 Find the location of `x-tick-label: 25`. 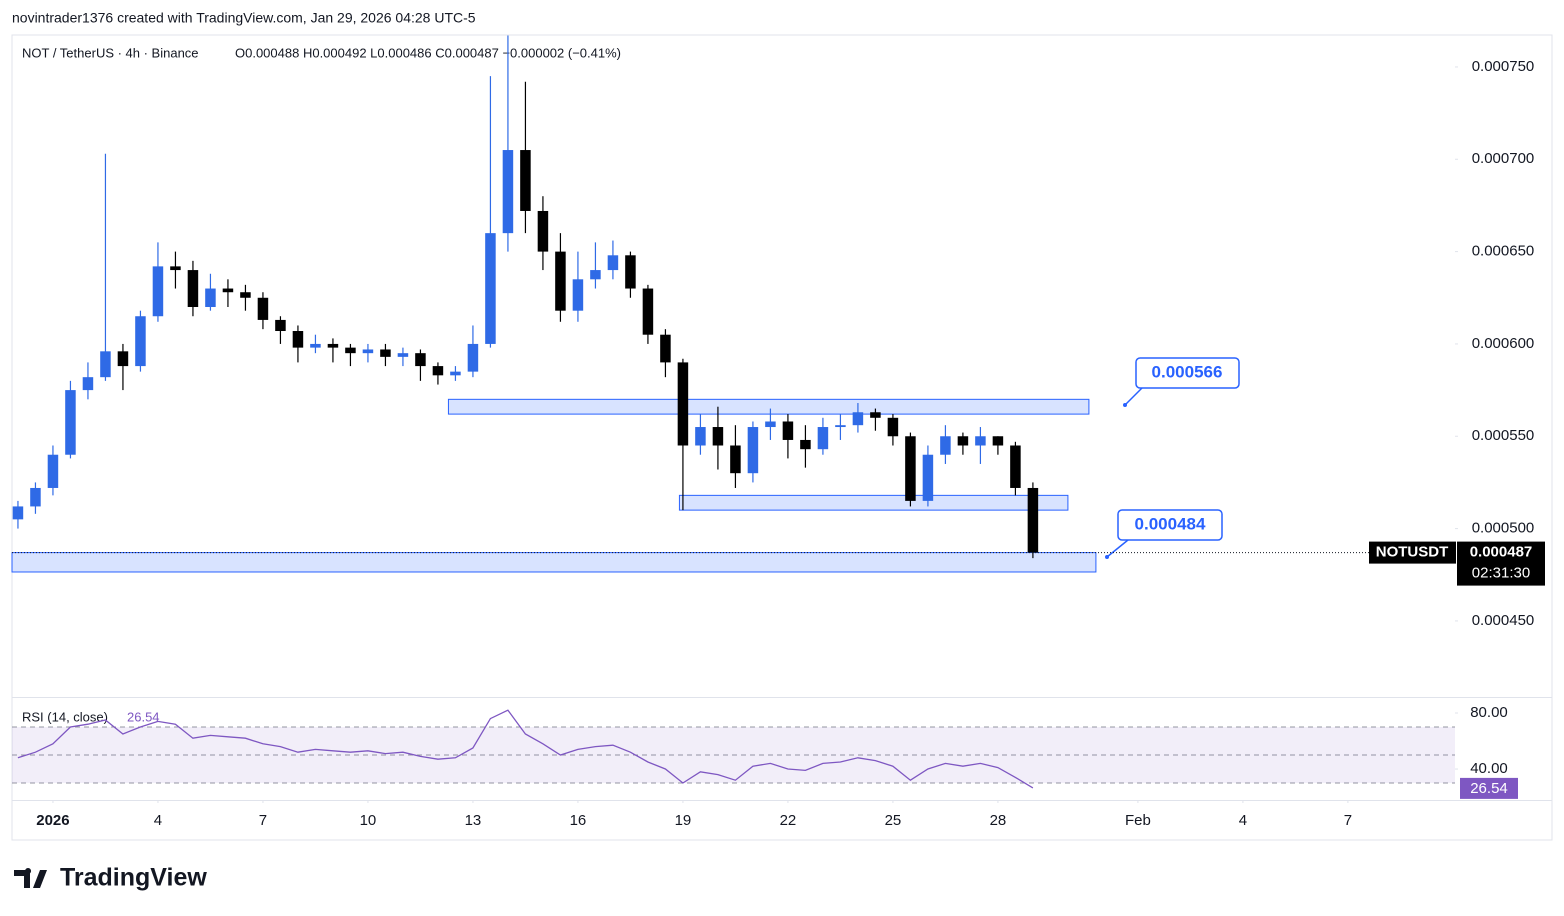

x-tick-label: 25 is located at coordinates (893, 820).